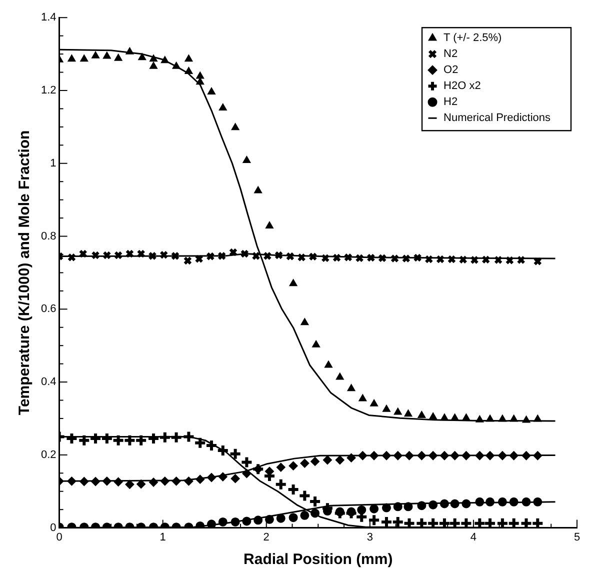 The height and width of the screenshot is (585, 605). What do you see at coordinates (48, 18) in the screenshot?
I see `y-tick-label: 1.4` at bounding box center [48, 18].